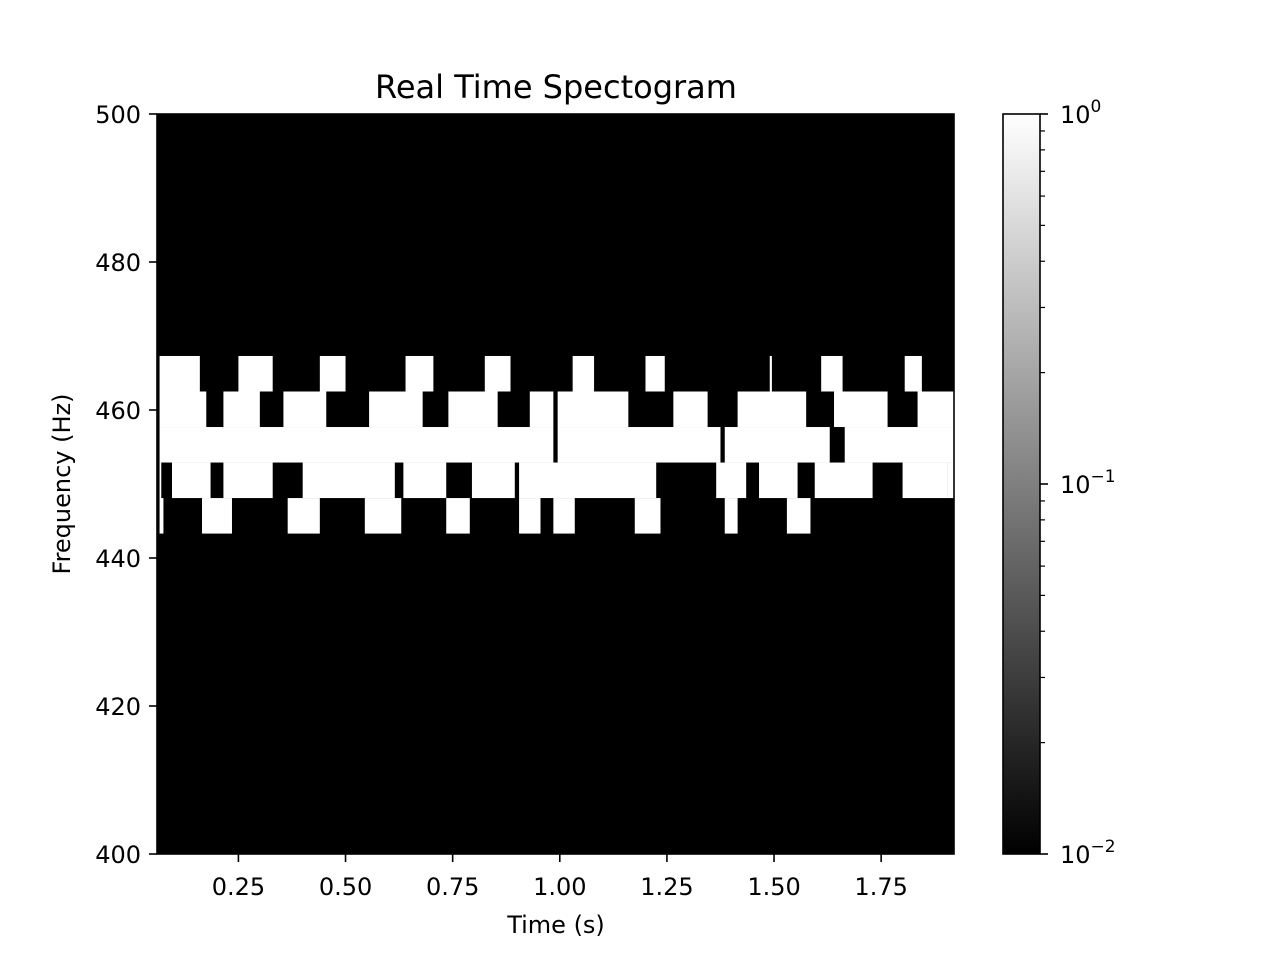  I want to click on x-tick-label: 0.25, so click(238, 887).